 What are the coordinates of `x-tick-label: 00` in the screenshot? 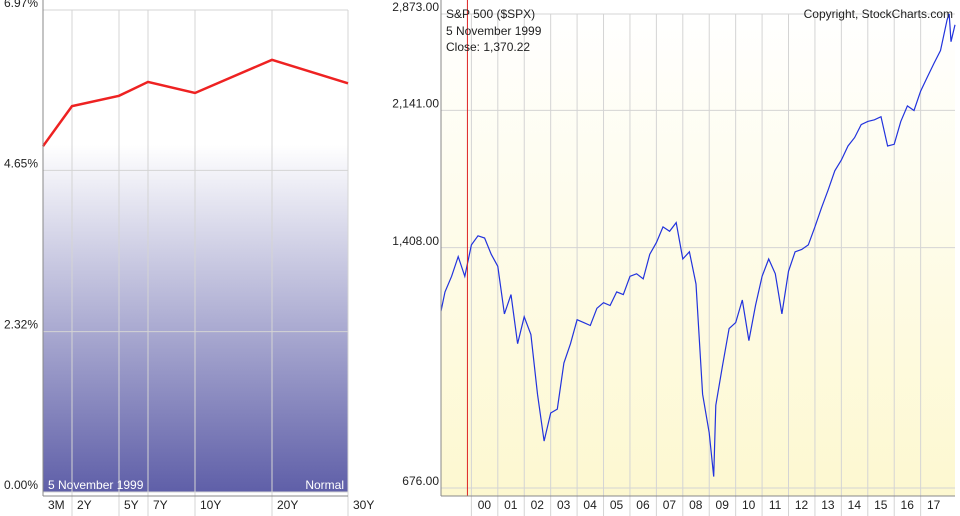 It's located at (485, 505).